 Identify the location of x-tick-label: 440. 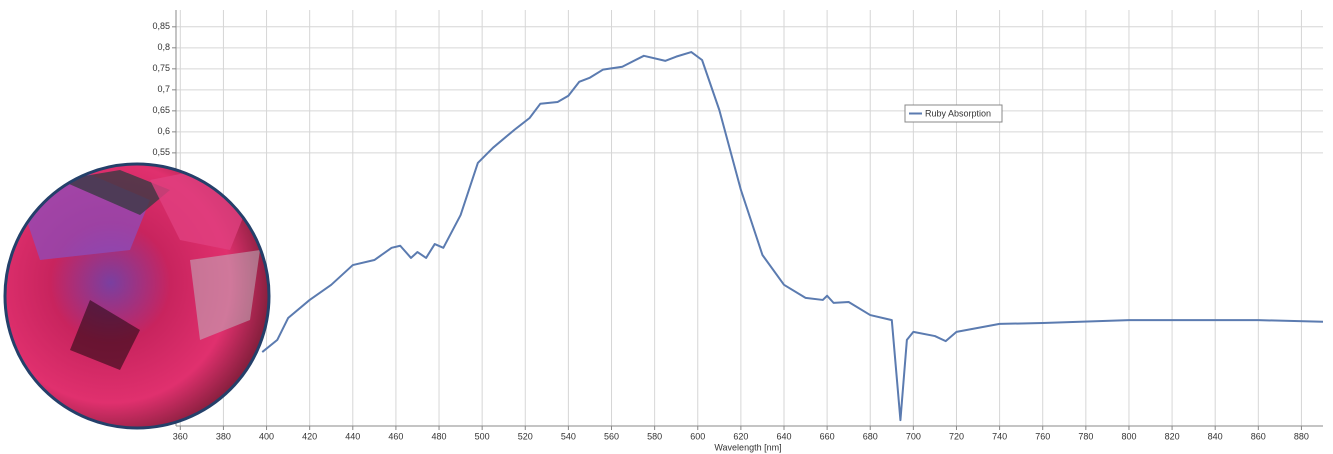
(352, 436).